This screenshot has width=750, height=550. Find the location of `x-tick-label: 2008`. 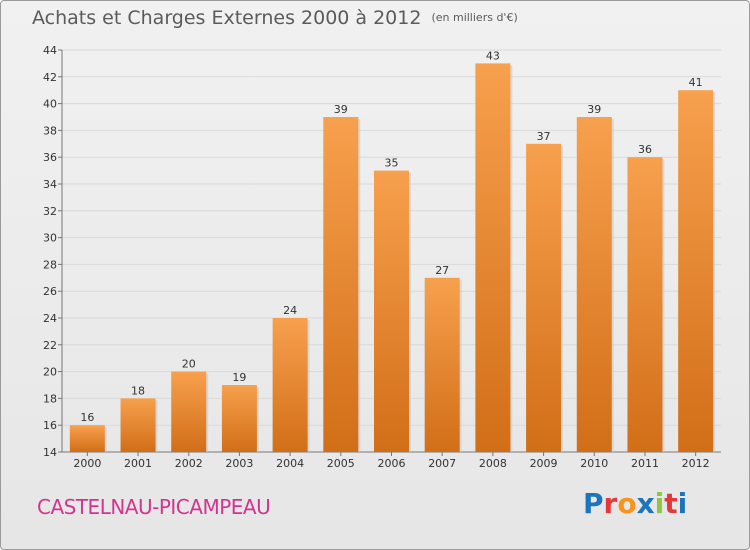

x-tick-label: 2008 is located at coordinates (493, 463).